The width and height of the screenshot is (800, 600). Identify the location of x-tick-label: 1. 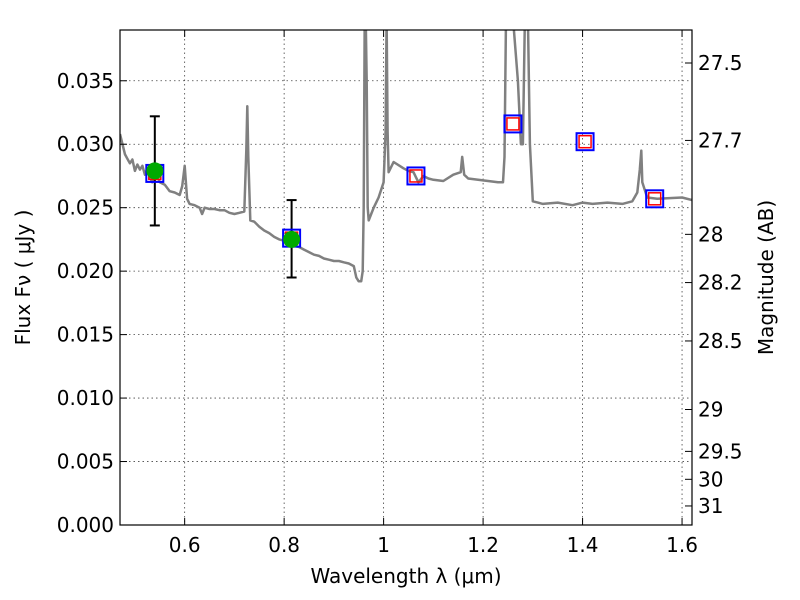
(383, 545).